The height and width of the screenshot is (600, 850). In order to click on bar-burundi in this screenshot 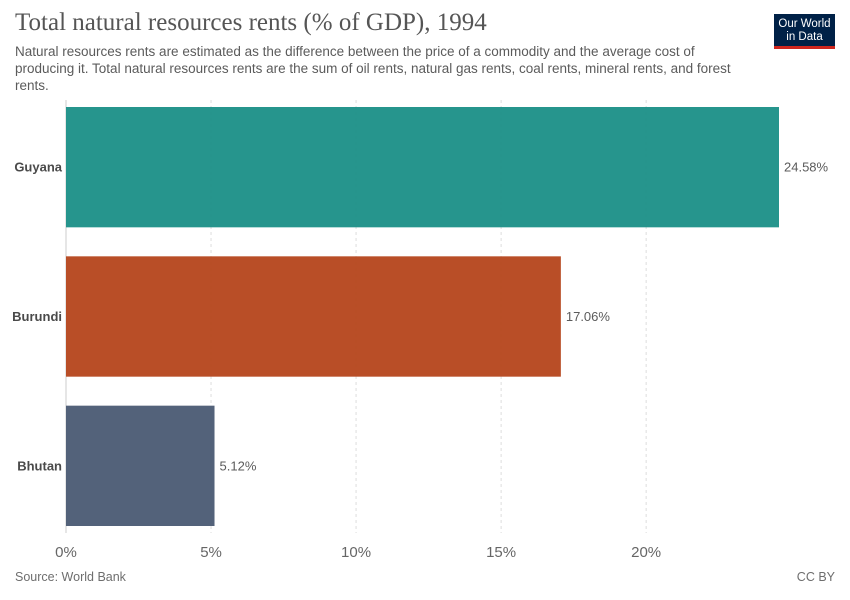, I will do `click(313, 316)`.